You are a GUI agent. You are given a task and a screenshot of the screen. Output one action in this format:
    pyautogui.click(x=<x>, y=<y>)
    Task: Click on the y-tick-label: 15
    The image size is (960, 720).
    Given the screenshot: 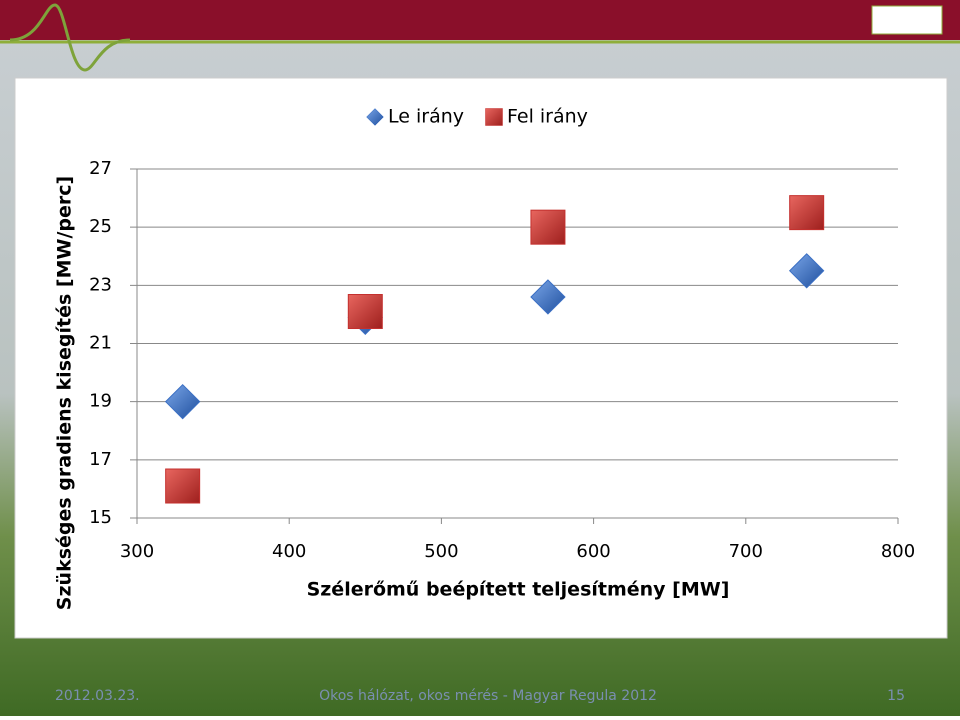 What is the action you would take?
    pyautogui.click(x=100, y=517)
    